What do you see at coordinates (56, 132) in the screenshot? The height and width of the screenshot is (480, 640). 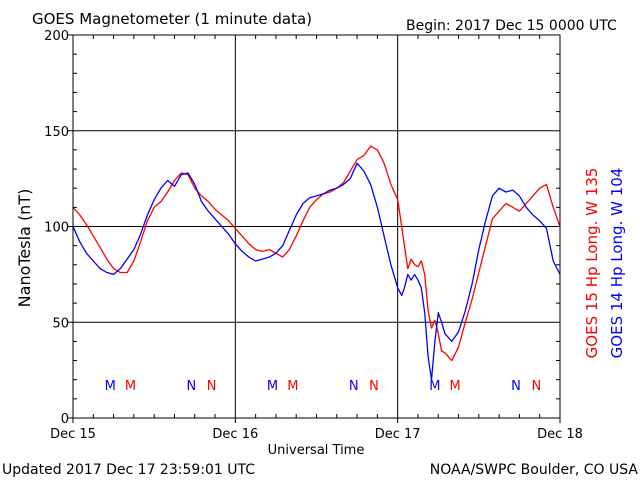 I see `y-tick-label: 150` at bounding box center [56, 132].